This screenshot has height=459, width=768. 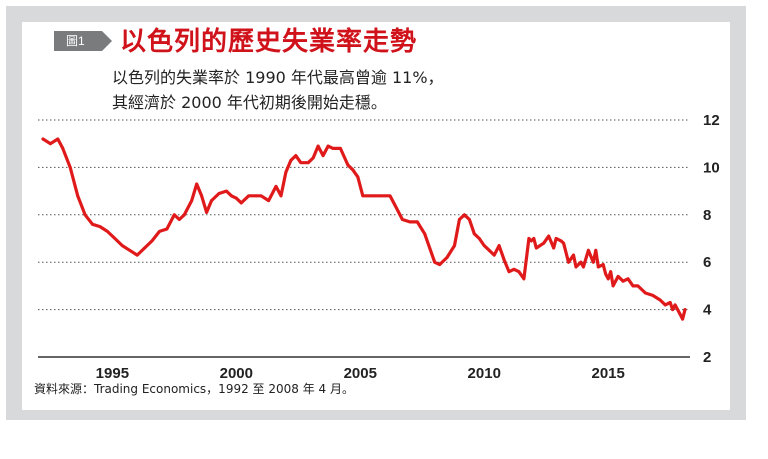 I want to click on y-tick-label: 8, so click(x=707, y=215).